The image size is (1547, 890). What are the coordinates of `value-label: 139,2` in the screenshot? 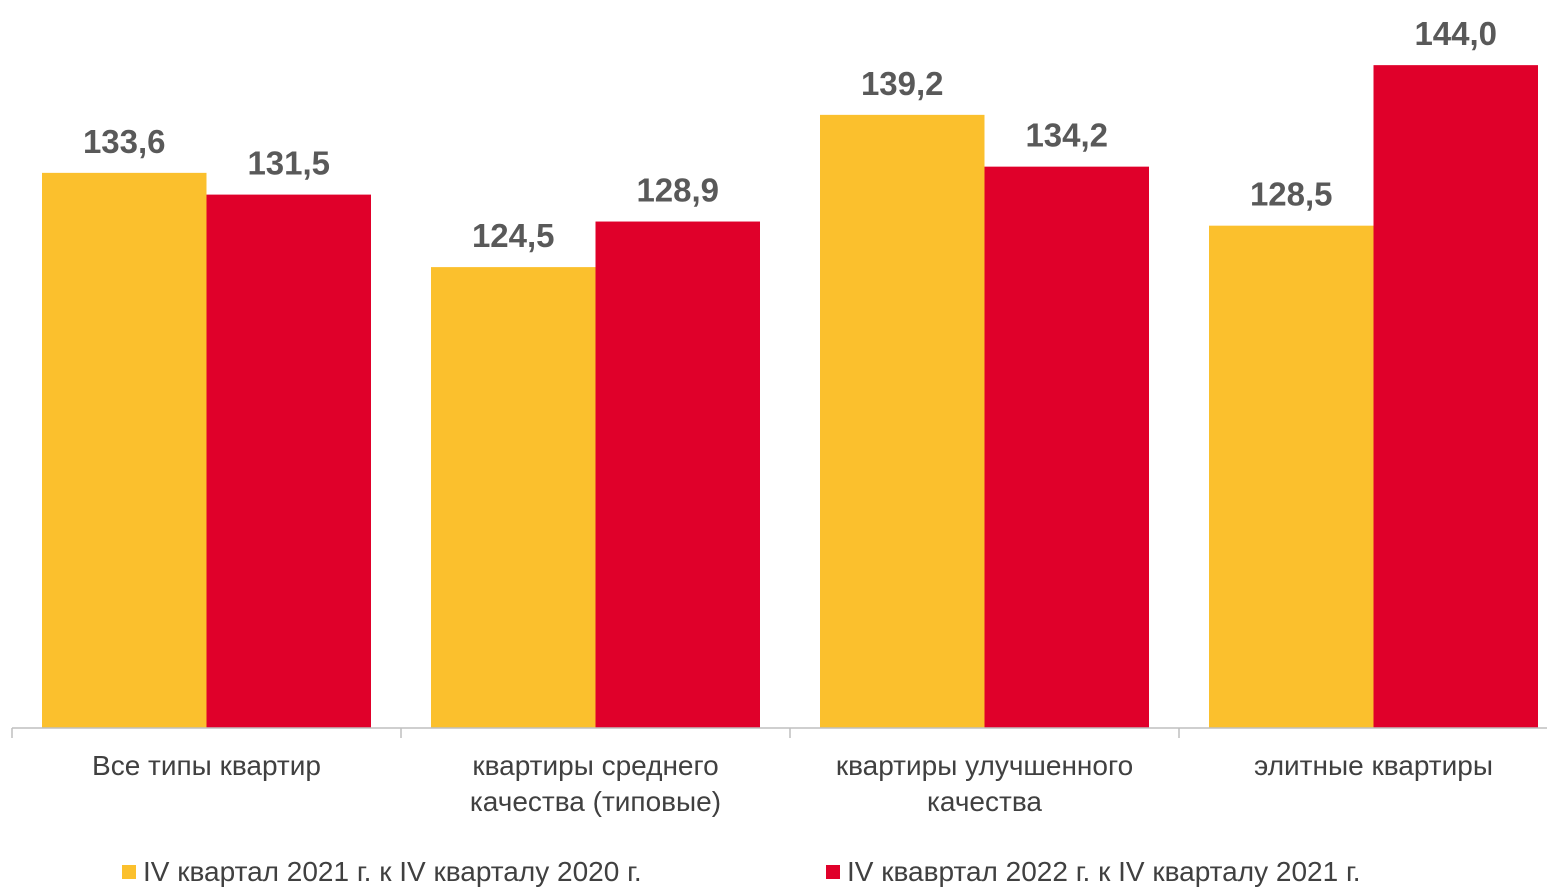 It's located at (902, 83).